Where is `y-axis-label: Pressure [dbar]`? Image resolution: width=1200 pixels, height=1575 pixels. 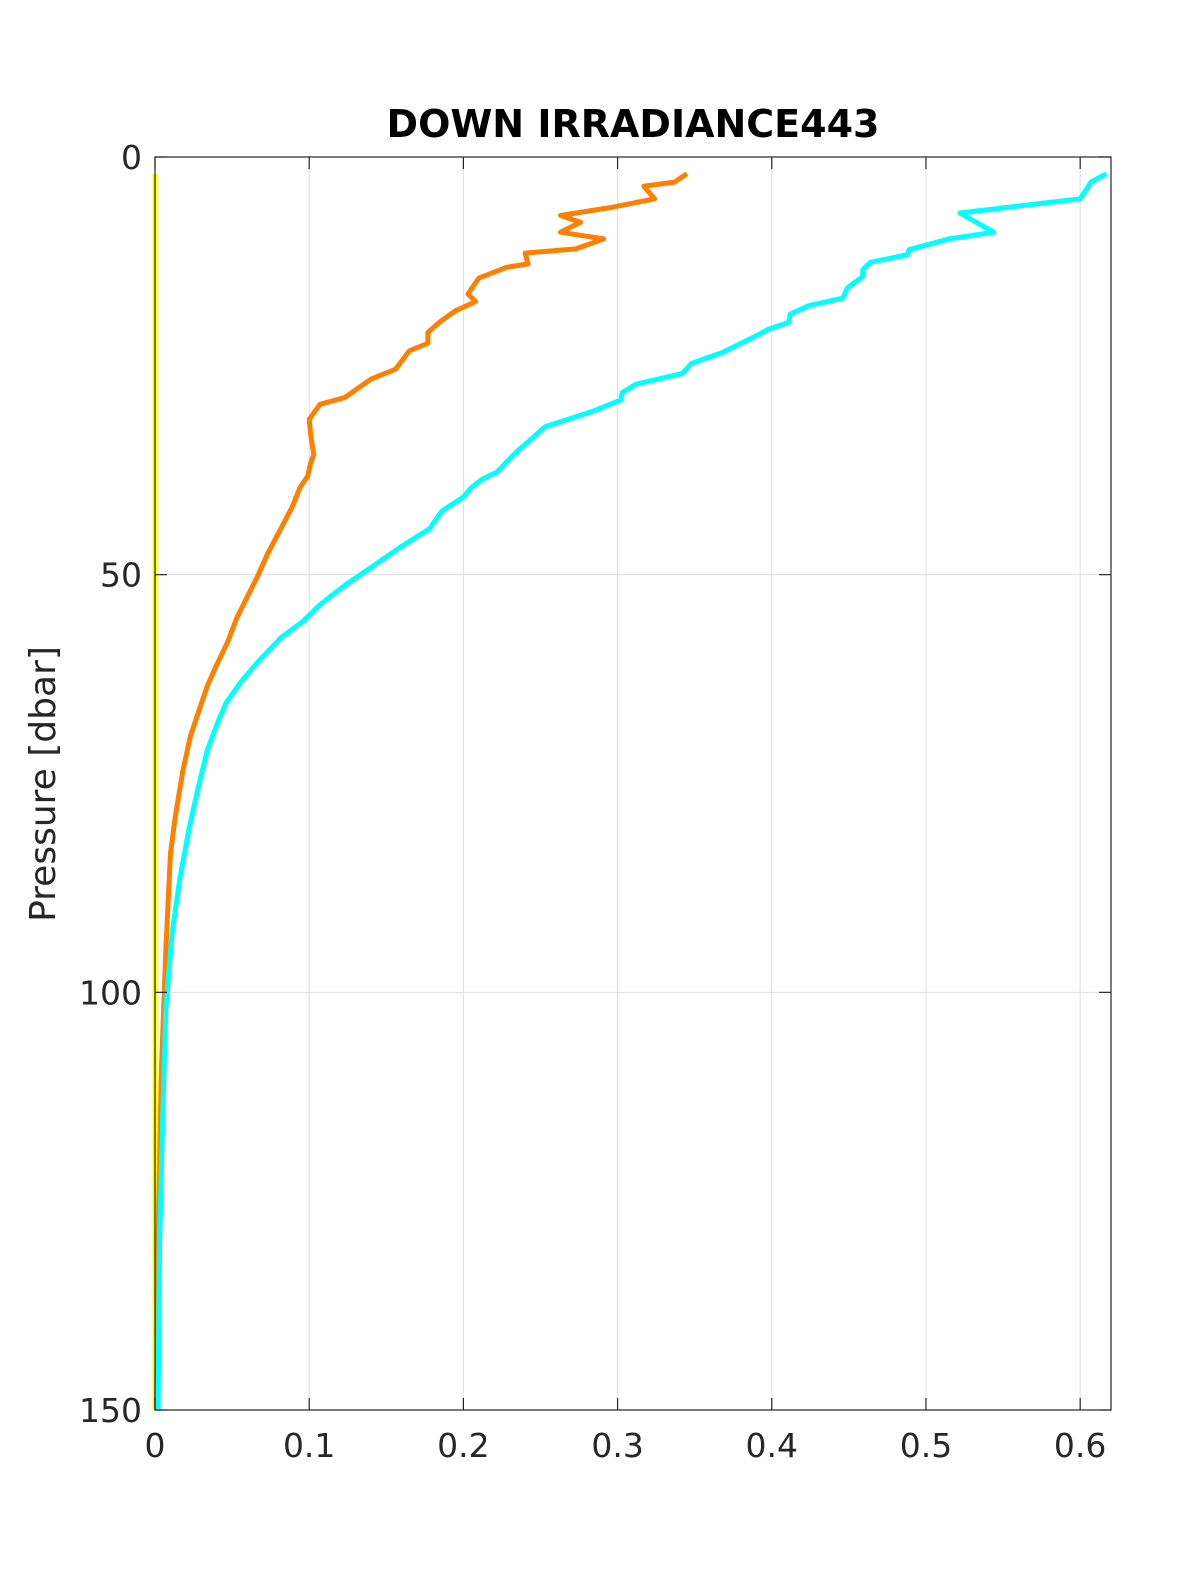
y-axis-label: Pressure [dbar] is located at coordinates (43, 784).